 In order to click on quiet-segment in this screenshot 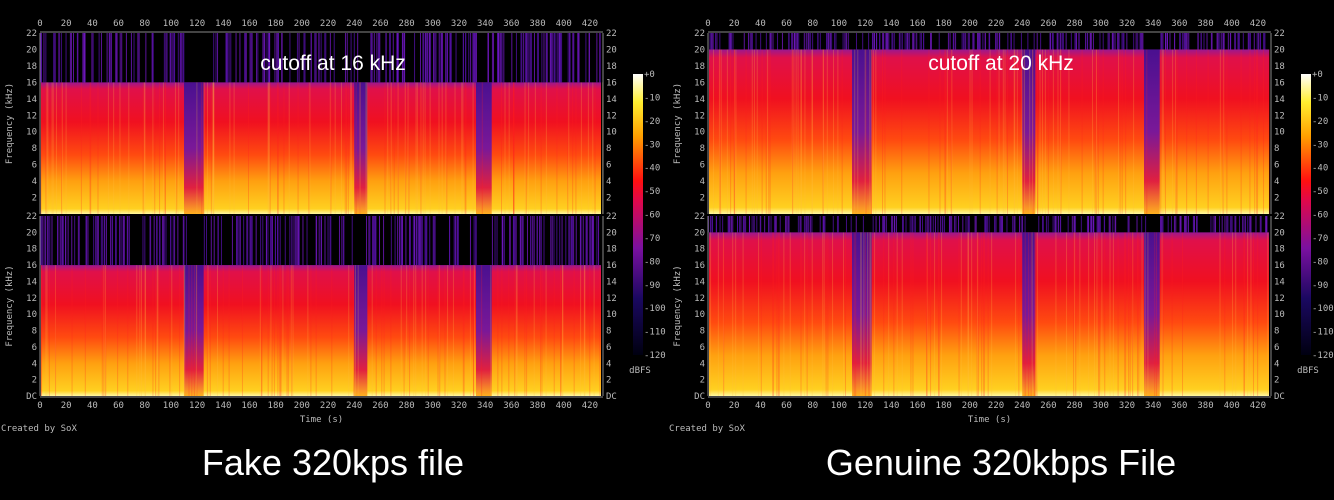, I will do `click(194, 330)`.